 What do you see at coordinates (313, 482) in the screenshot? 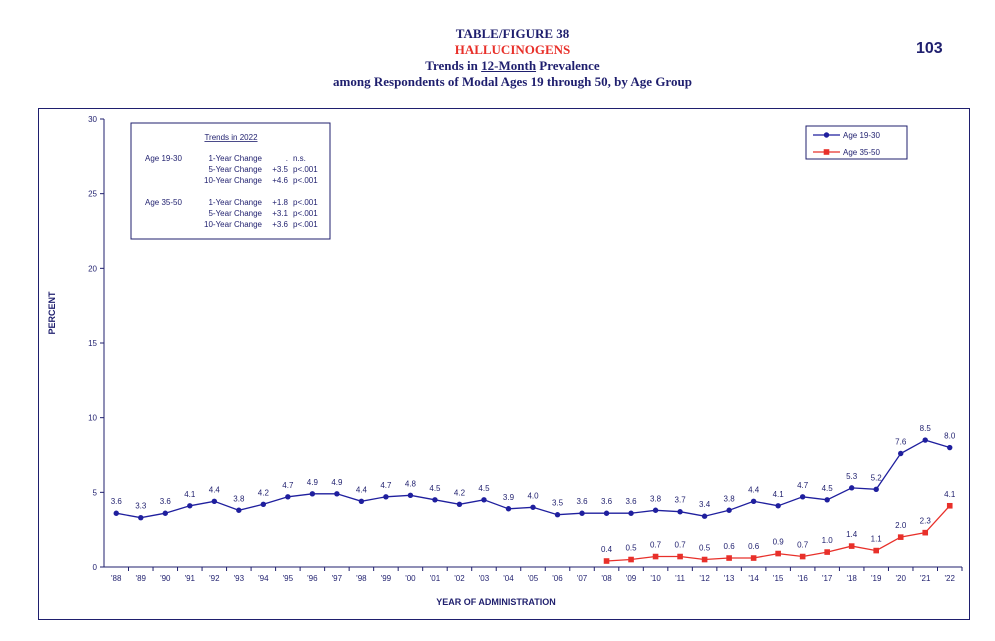
I see `data-label: 4.9` at bounding box center [313, 482].